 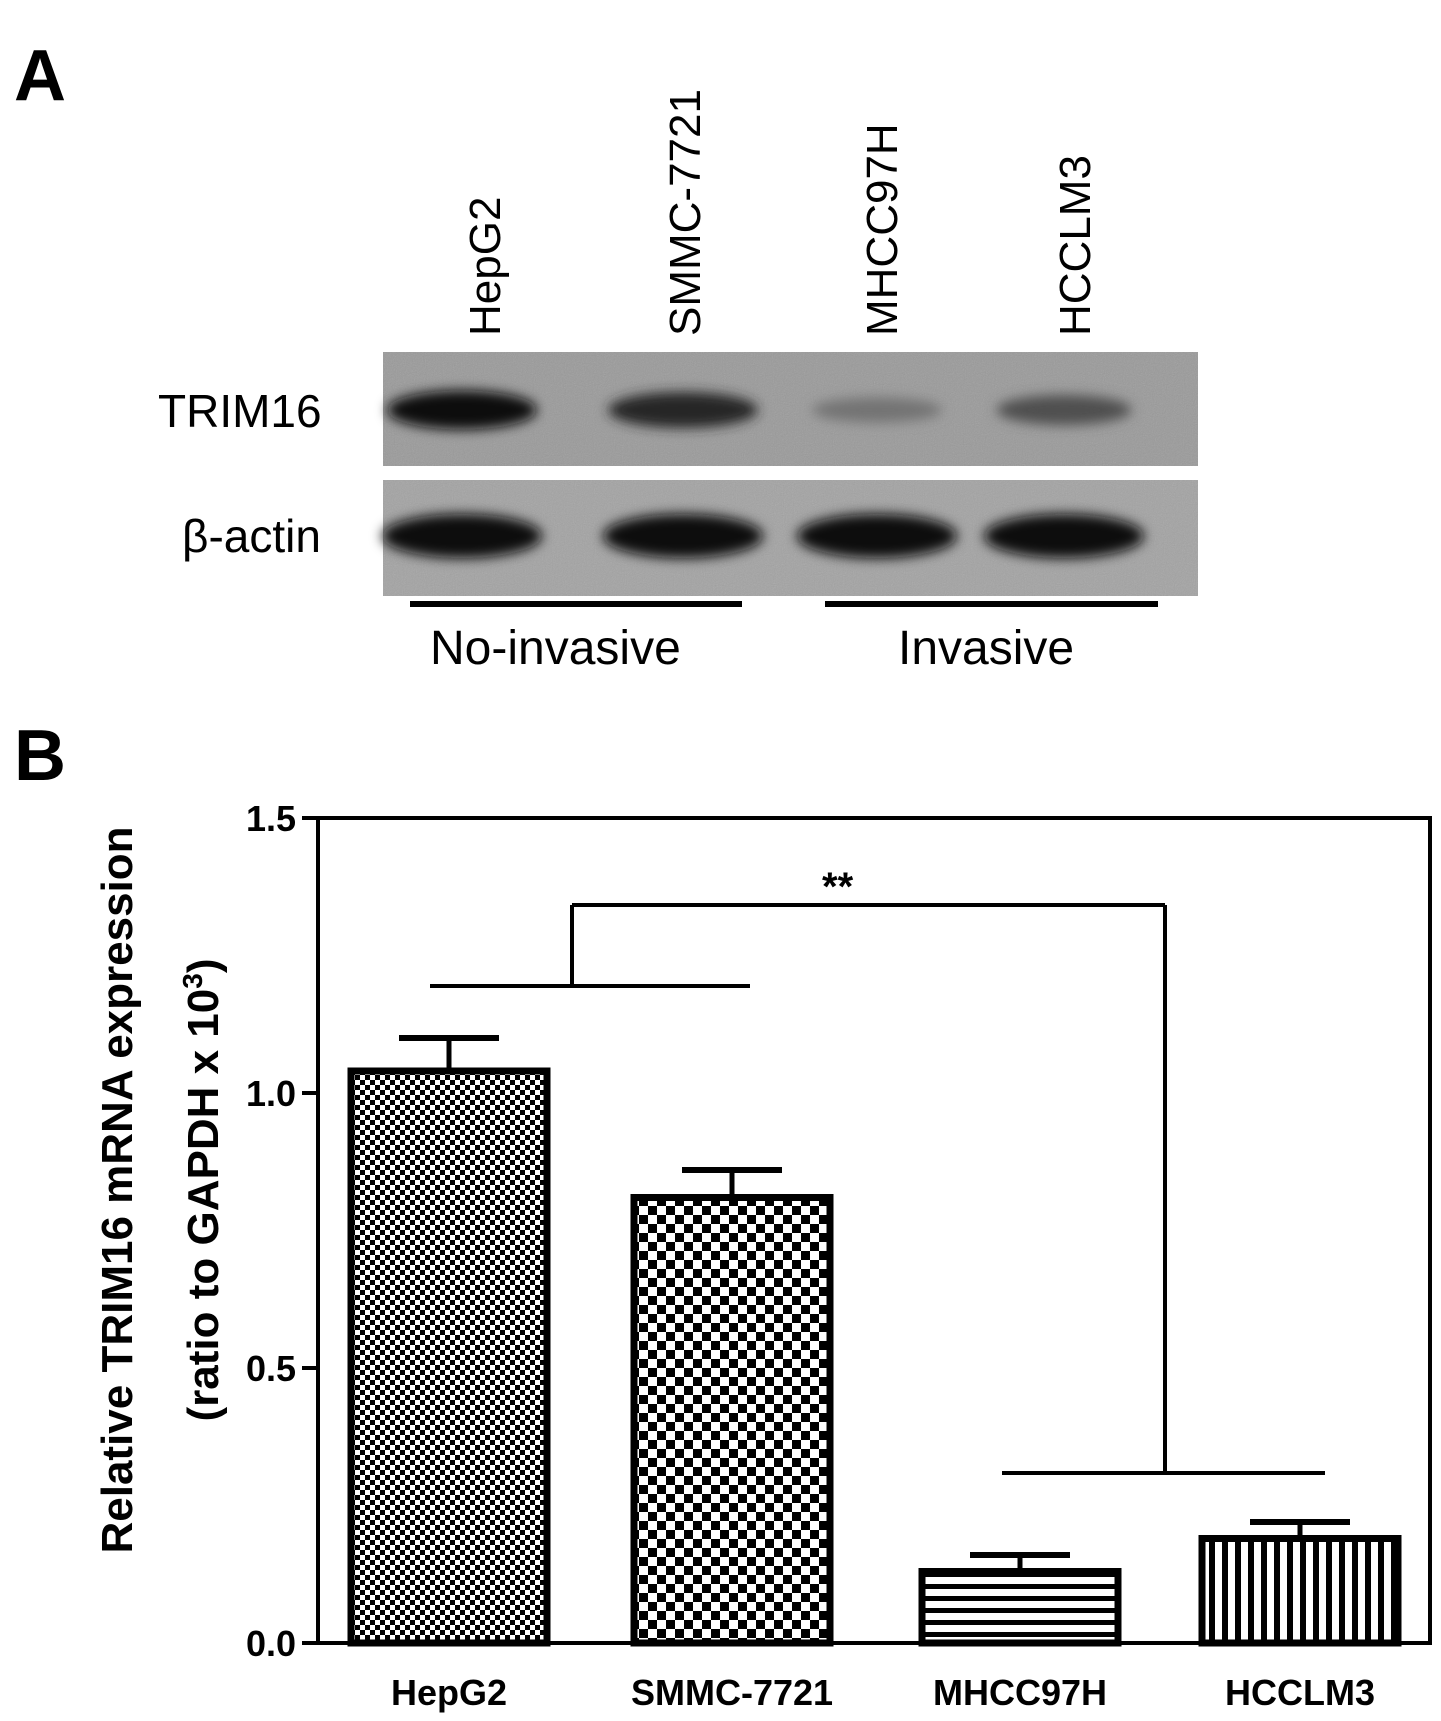 What do you see at coordinates (882, 229) in the screenshot?
I see `lane-label-mhcc97h: MHCC97H` at bounding box center [882, 229].